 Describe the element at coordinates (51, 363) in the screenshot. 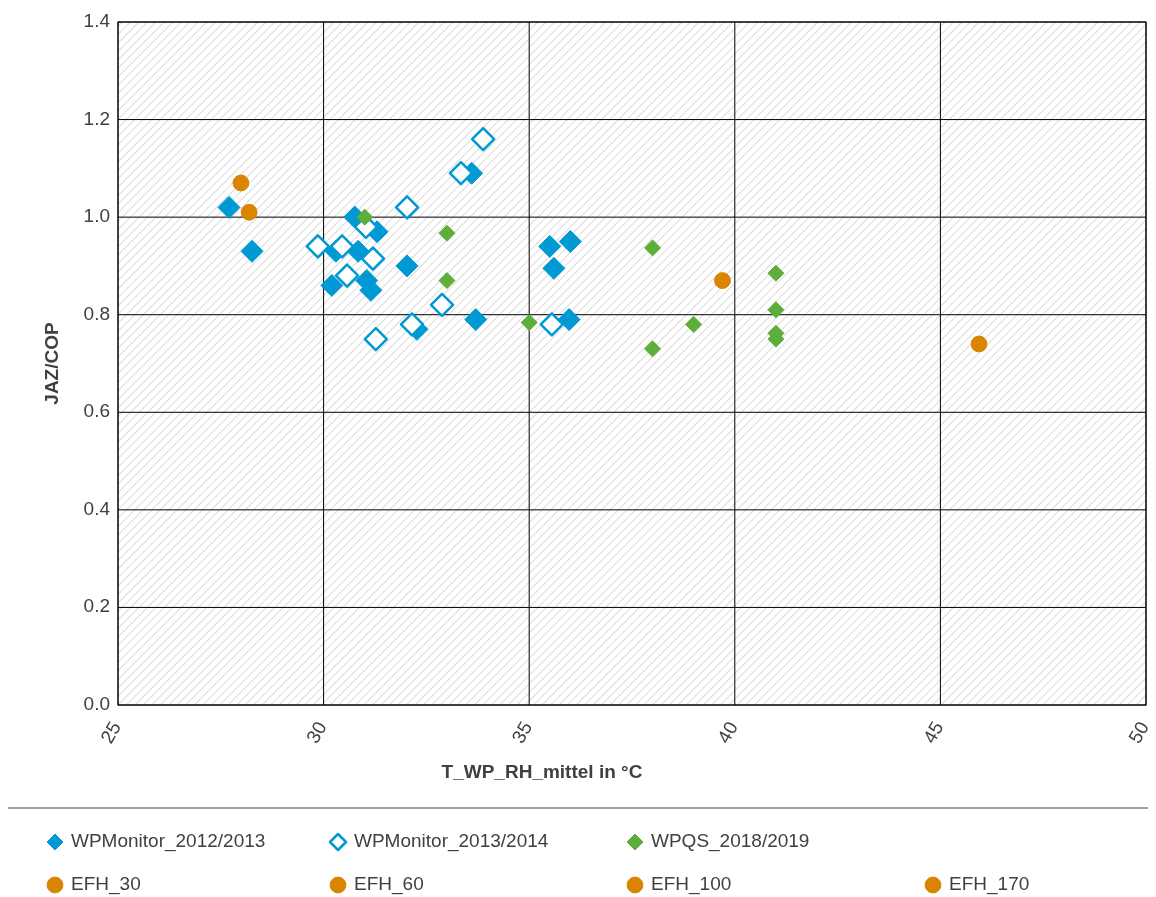

I see `y-axis-title: JAZ/COP` at that location.